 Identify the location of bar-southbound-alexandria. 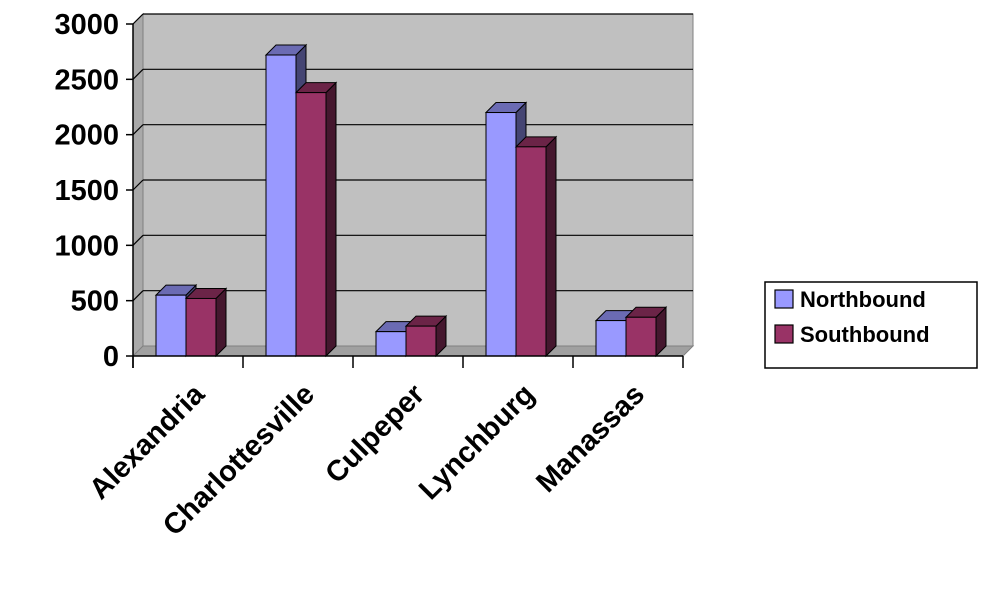
(206, 322).